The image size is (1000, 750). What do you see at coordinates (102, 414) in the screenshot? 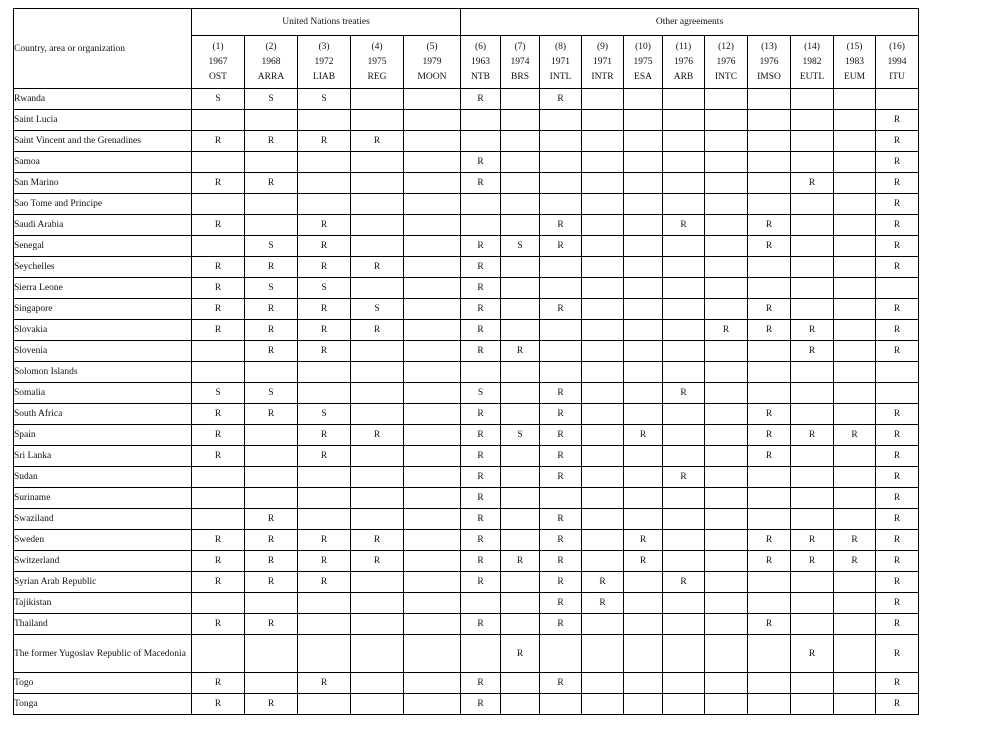
I see `country-name-cell: South Africa` at bounding box center [102, 414].